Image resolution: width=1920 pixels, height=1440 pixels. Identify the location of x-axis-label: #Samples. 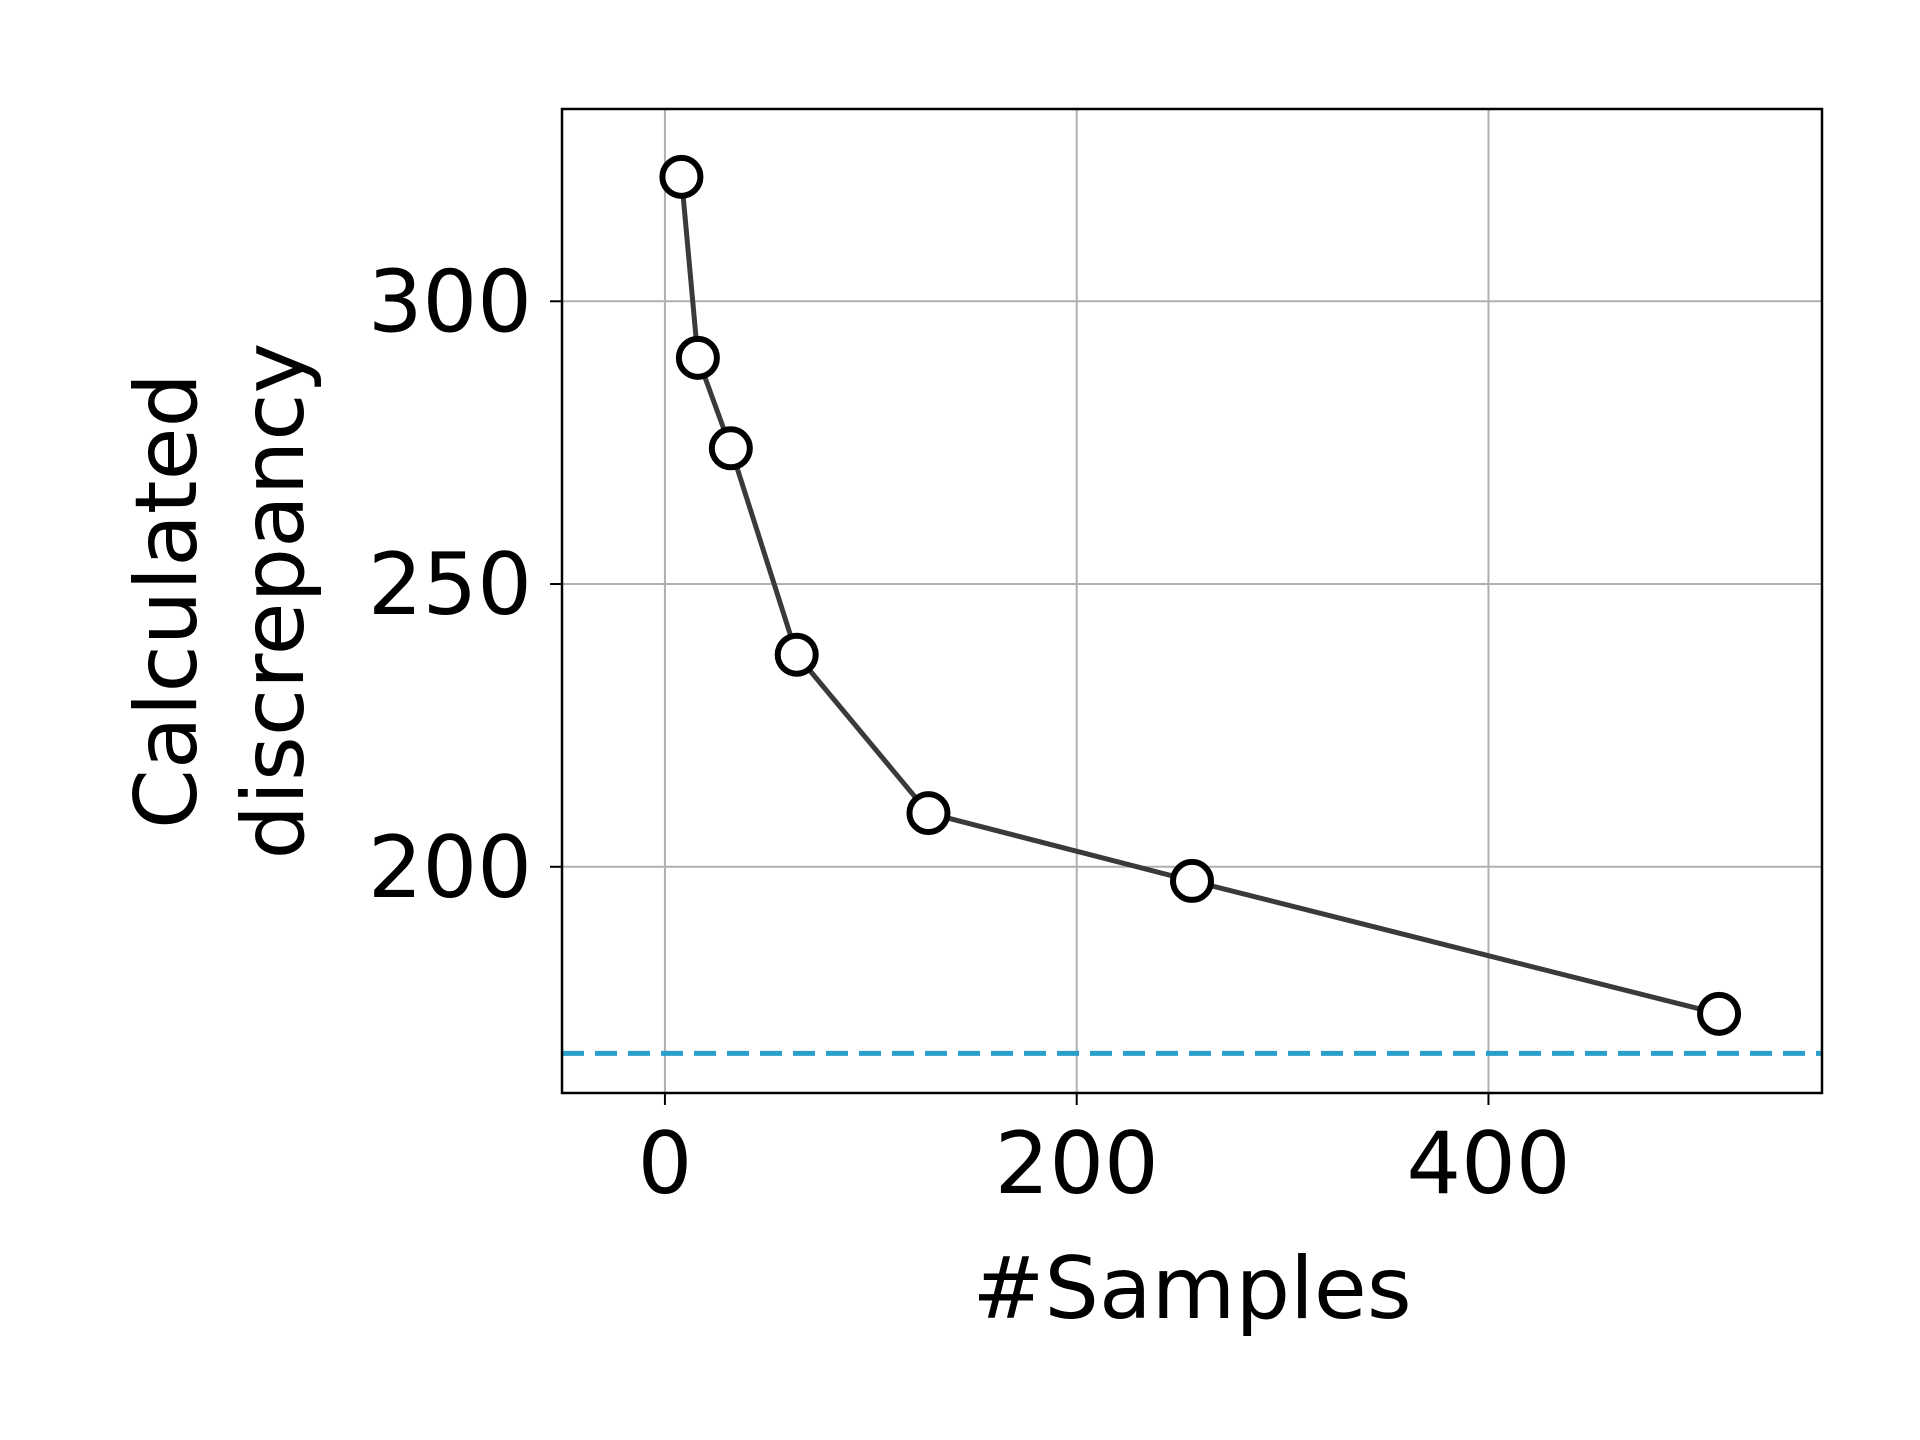
(1191, 1289).